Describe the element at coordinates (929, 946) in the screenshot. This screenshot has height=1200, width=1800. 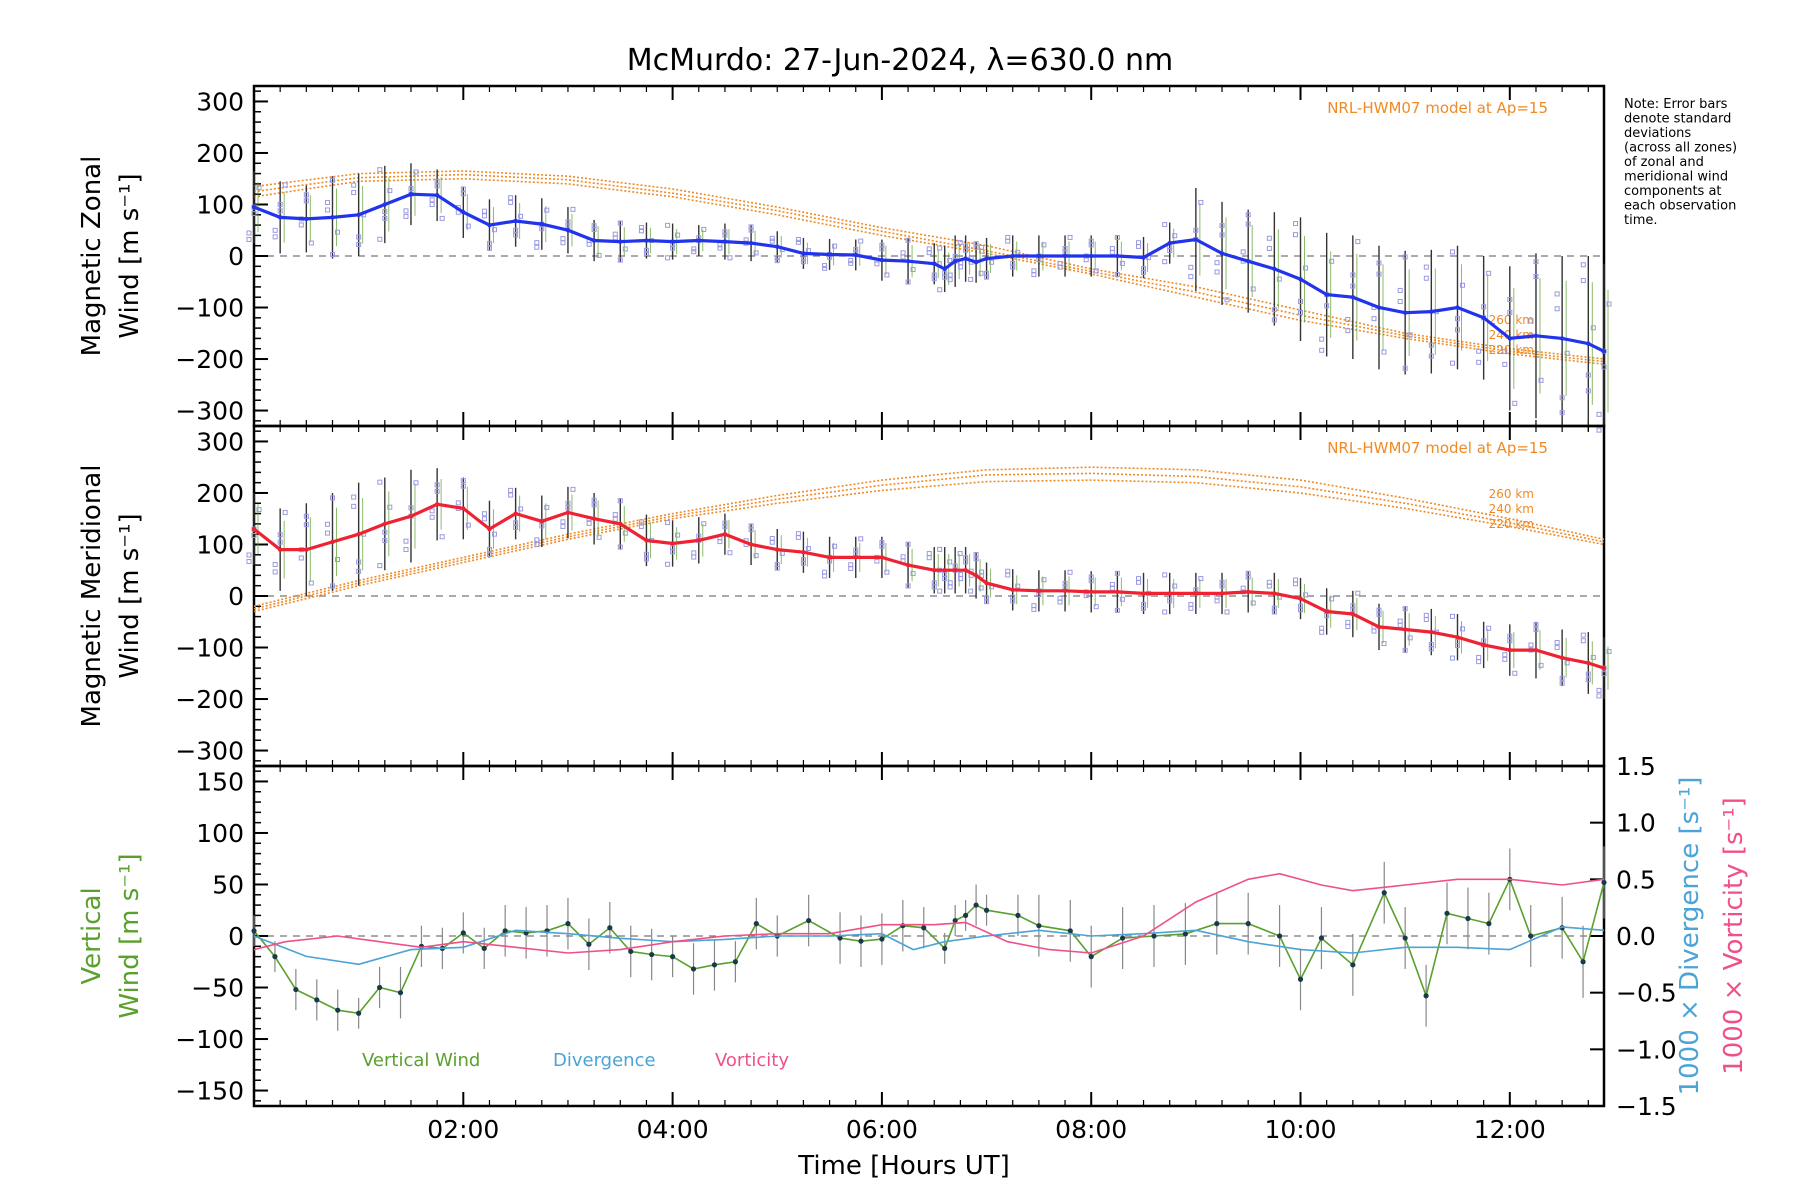
I see `divergence-line` at that location.